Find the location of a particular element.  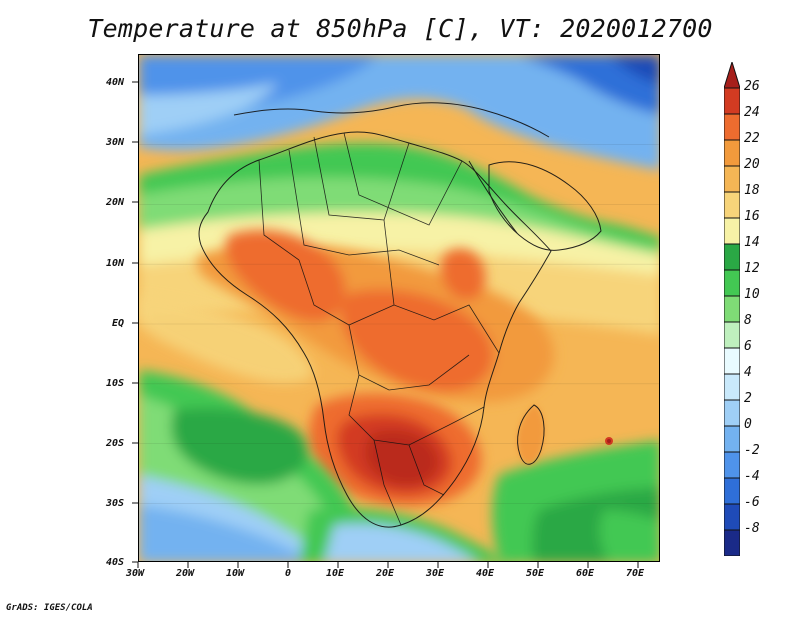

credit-text: GrADS: IGES/COLA is located at coordinates (49, 608).